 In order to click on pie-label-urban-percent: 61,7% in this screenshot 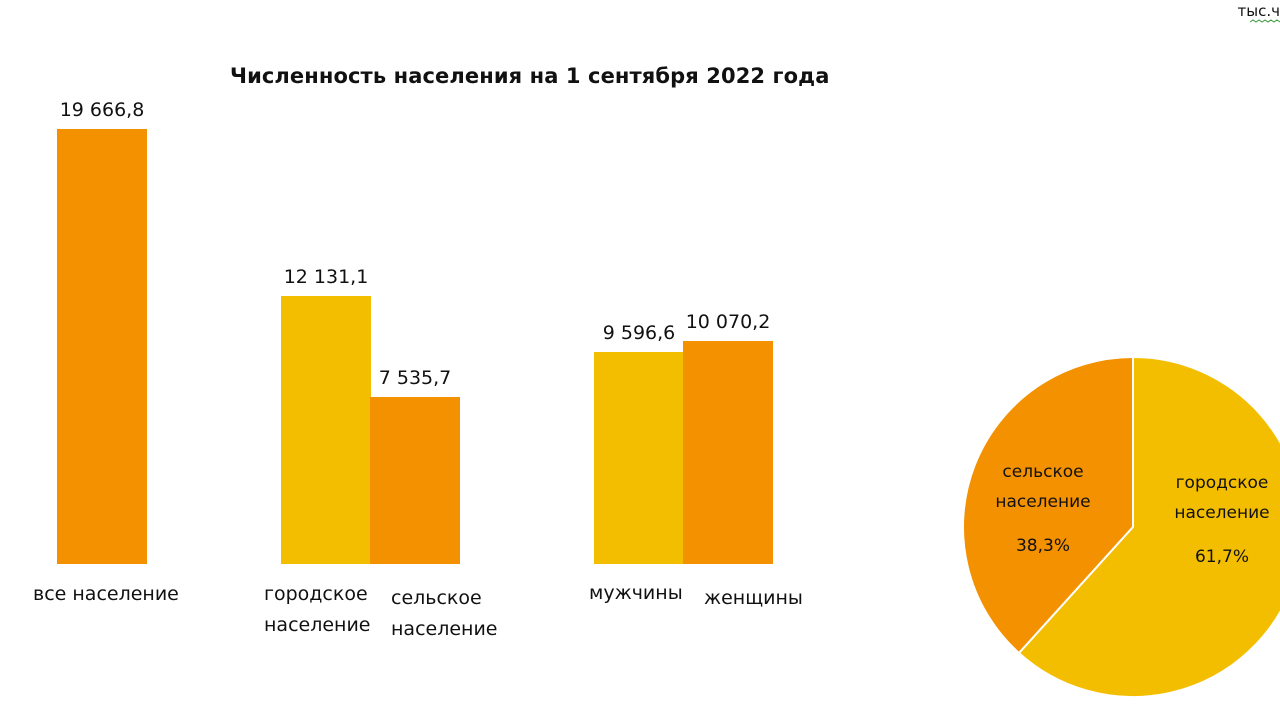, I will do `click(1221, 557)`.